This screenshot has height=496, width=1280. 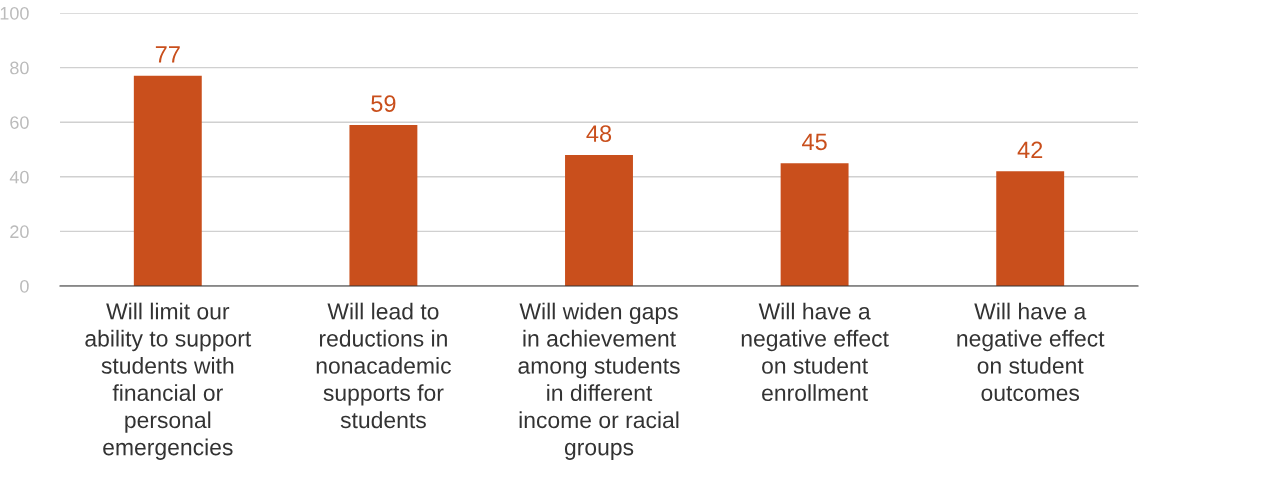 I want to click on data-label: 59, so click(x=383, y=103).